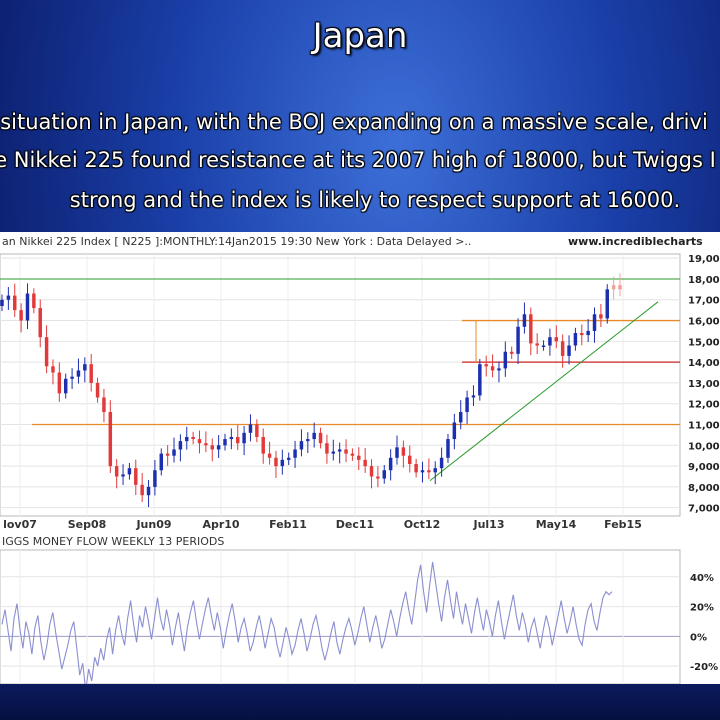 The image size is (720, 720). What do you see at coordinates (704, 342) in the screenshot?
I see `price-y-tick-label: 15,00` at bounding box center [704, 342].